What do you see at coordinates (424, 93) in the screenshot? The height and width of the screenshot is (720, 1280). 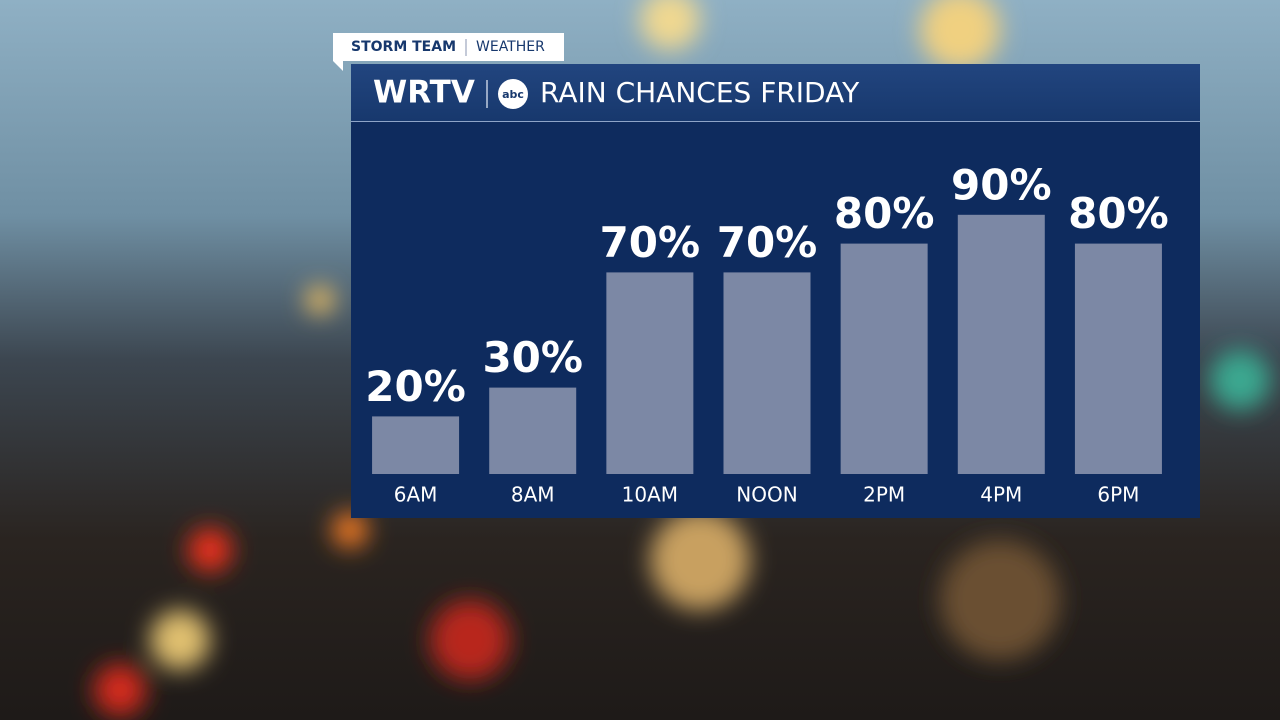 I see `station-logo: WRTV` at bounding box center [424, 93].